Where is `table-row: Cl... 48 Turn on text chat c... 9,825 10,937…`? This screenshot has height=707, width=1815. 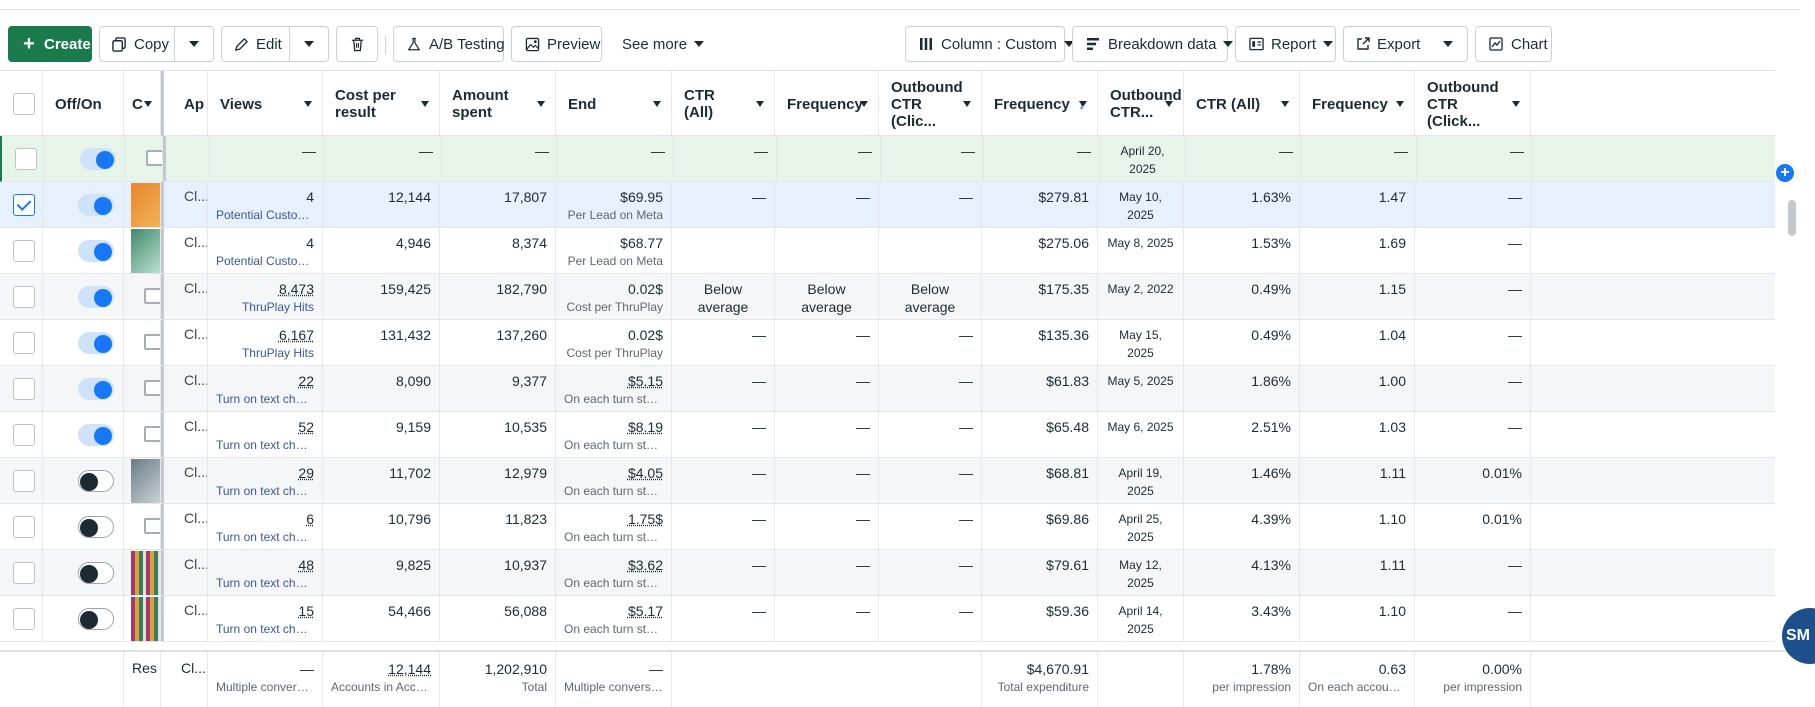
table-row: Cl... 48 Turn on text chat c... 9,825 10,937… is located at coordinates (887, 573).